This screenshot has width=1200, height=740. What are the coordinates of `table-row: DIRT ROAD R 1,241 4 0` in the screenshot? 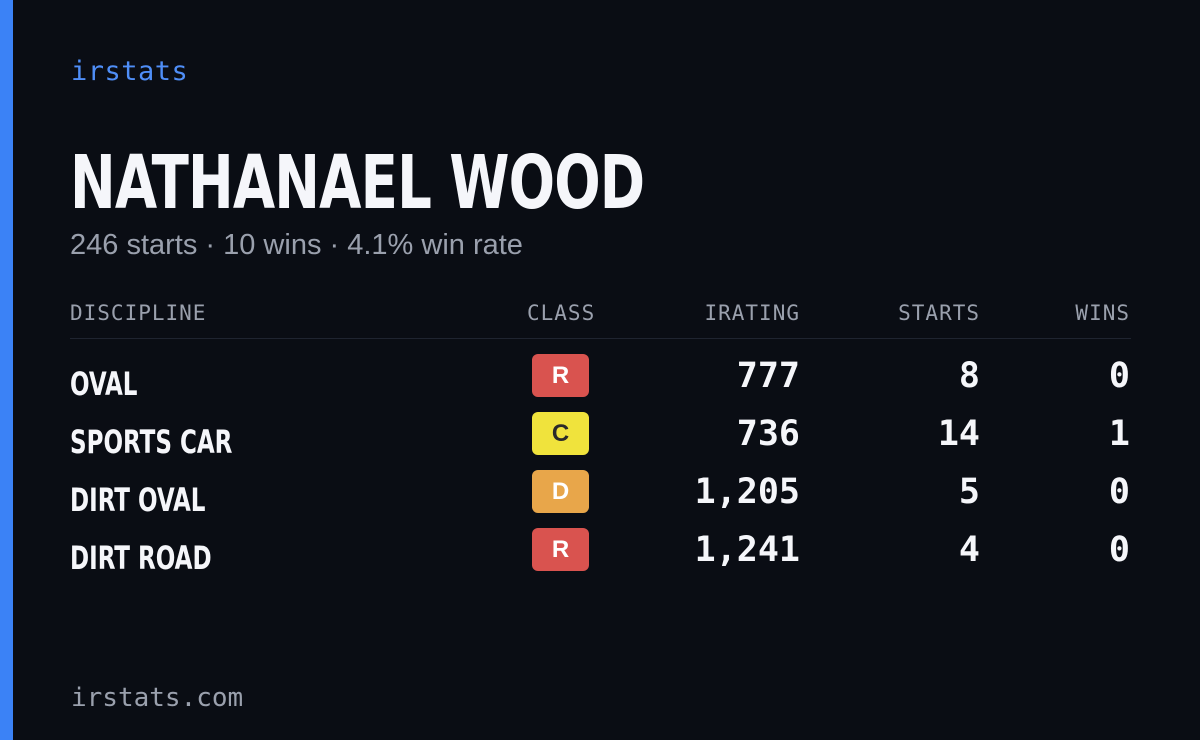 It's located at (600, 553).